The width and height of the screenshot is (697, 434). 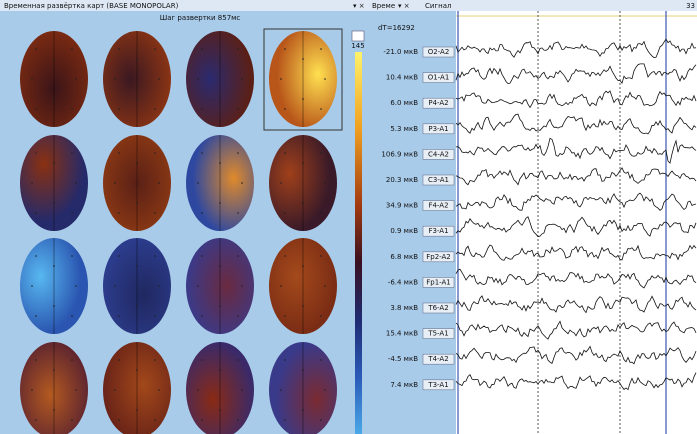 I want to click on channel-label: P4-A2, so click(x=438, y=103).